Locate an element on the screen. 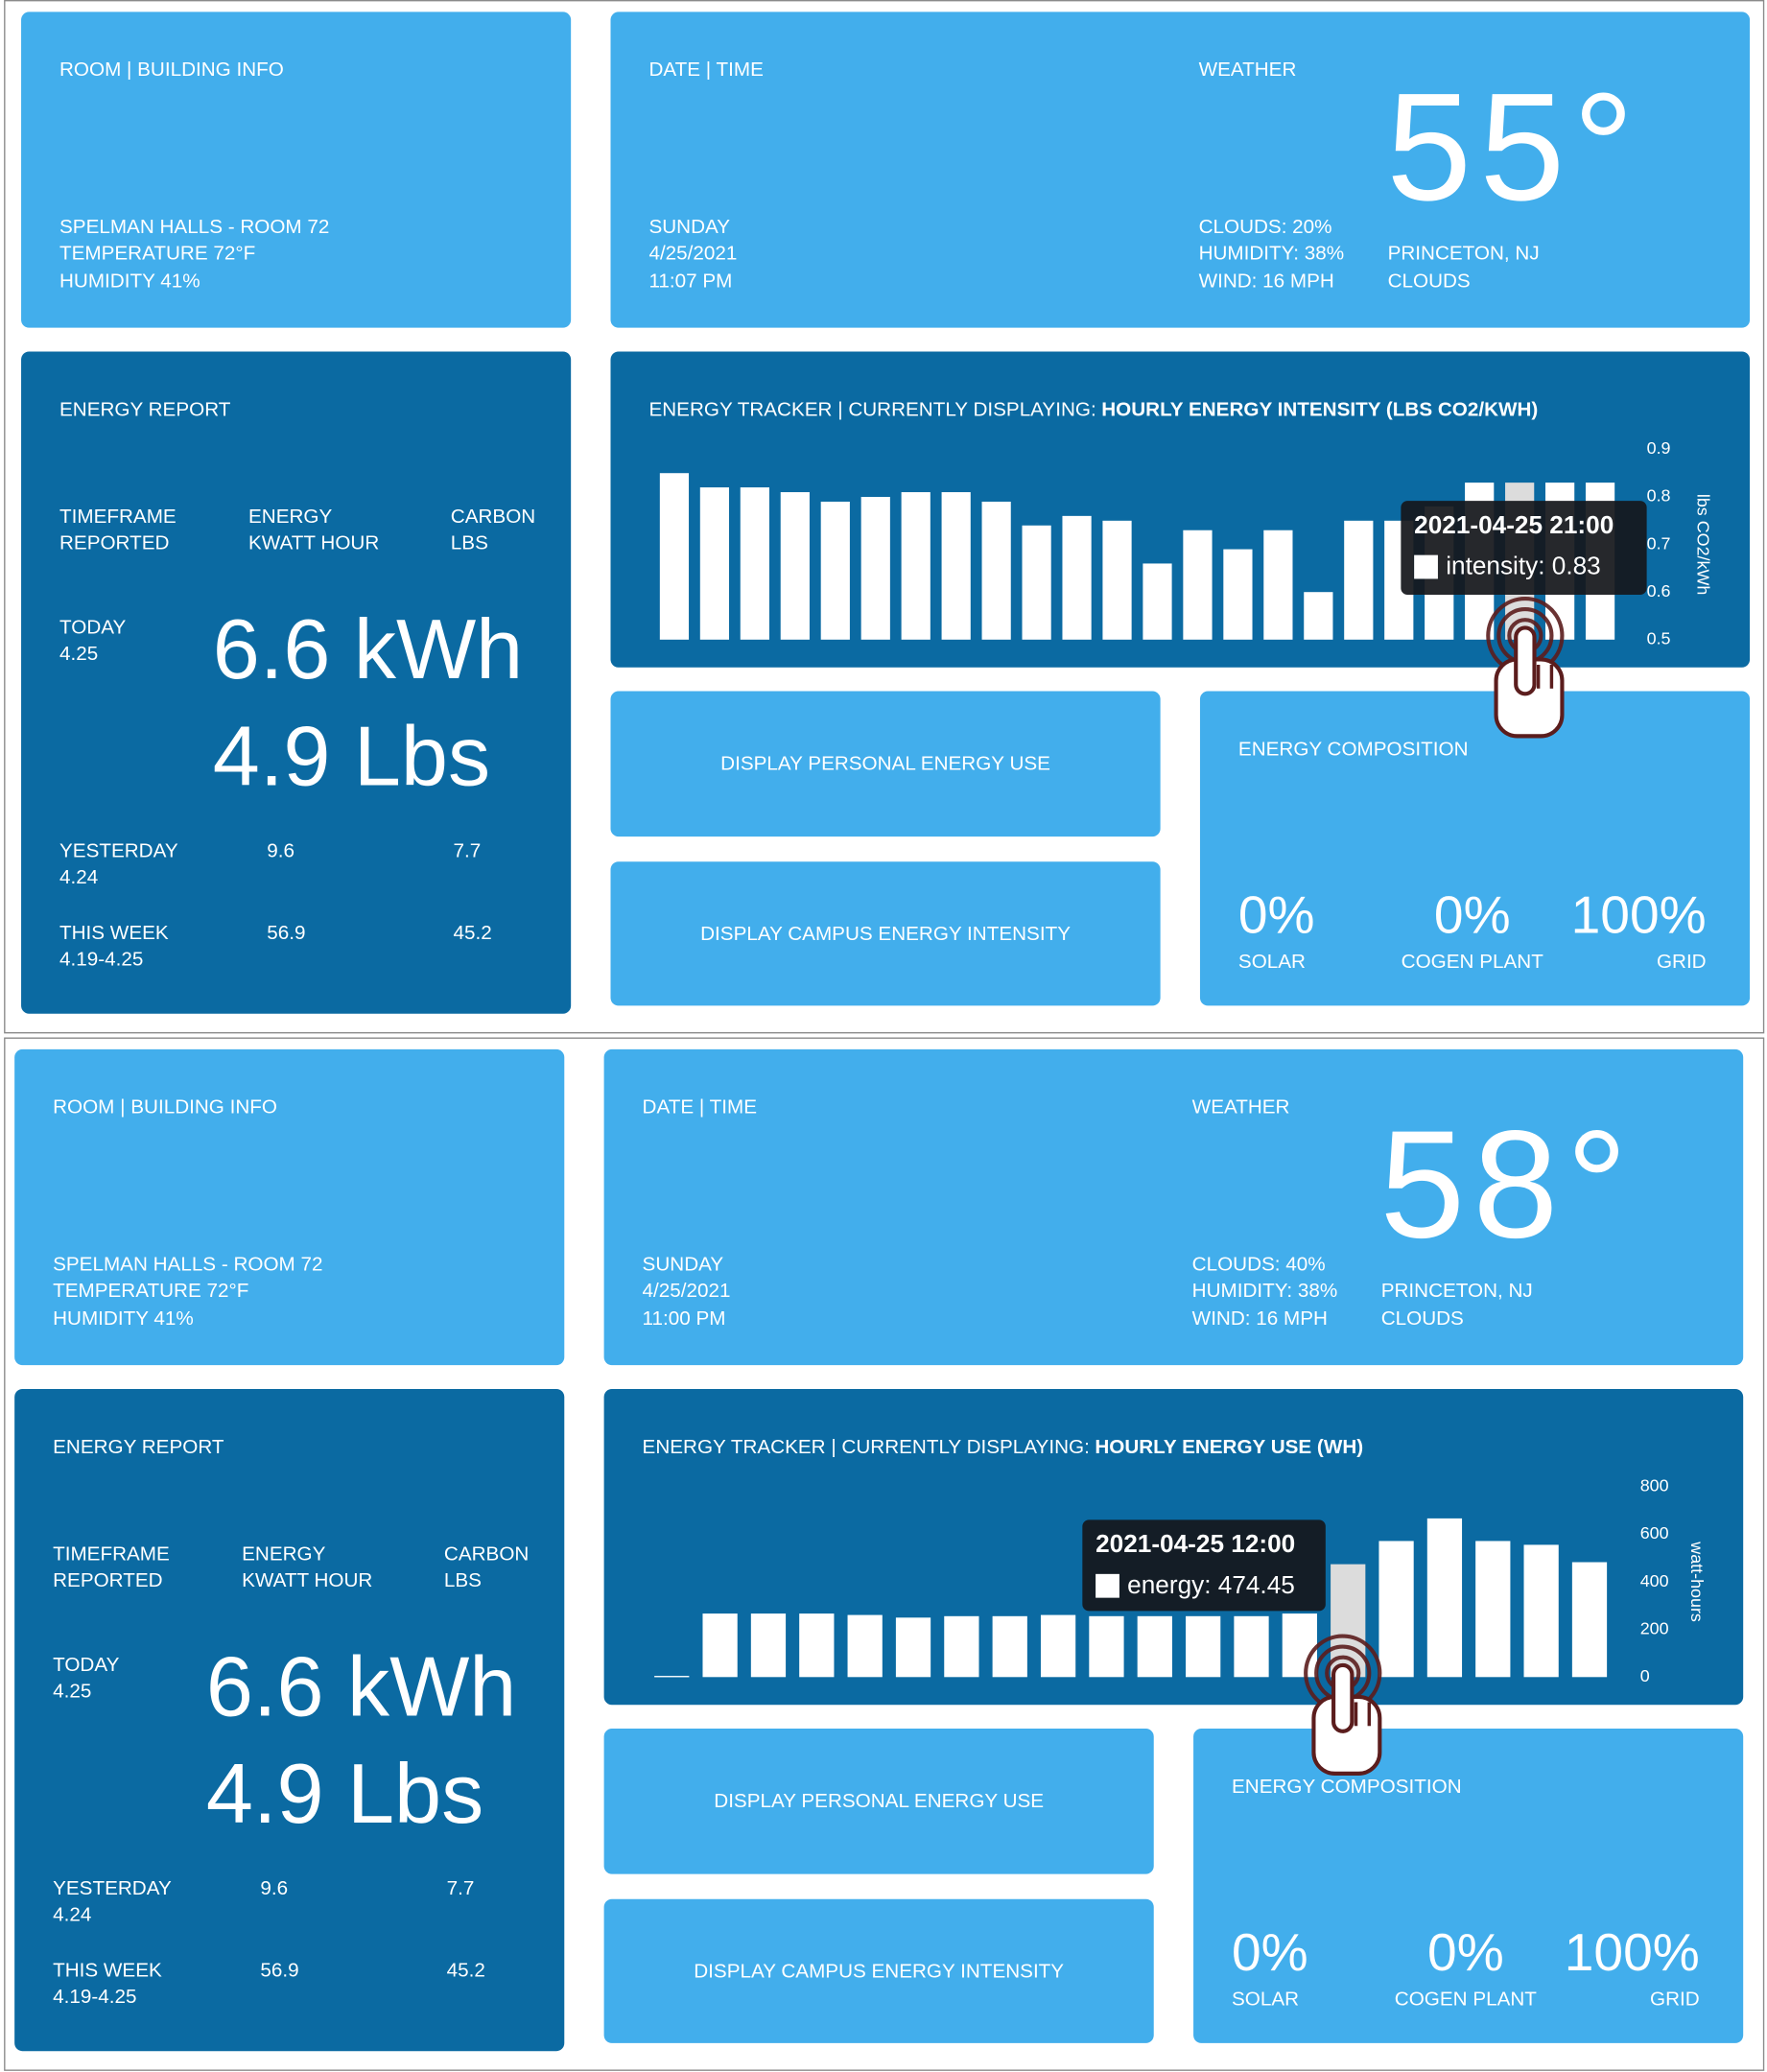 This screenshot has height=2072, width=1767. hand-finger is located at coordinates (1343, 1697).